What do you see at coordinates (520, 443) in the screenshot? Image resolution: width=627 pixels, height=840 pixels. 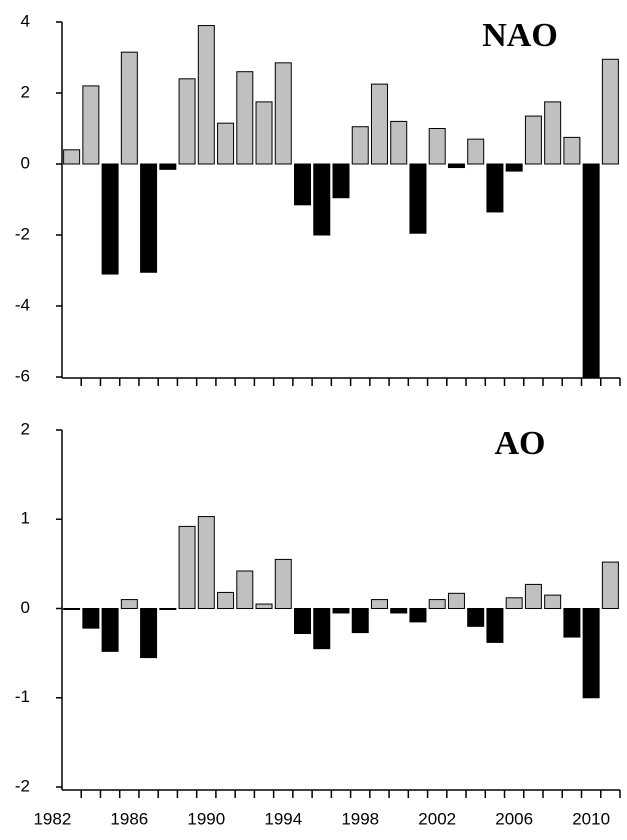 I see `chart-title: AO` at bounding box center [520, 443].